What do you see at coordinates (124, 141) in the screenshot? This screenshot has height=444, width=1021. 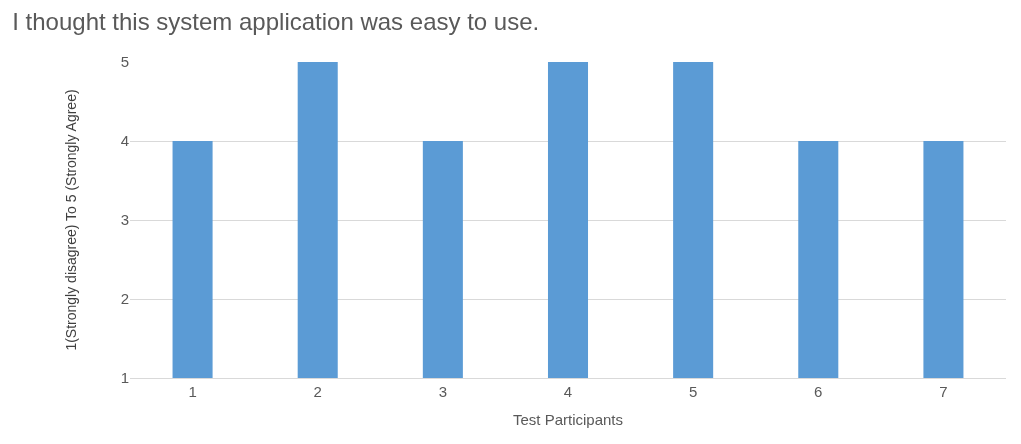 I see `y-tick-label: 4` at bounding box center [124, 141].